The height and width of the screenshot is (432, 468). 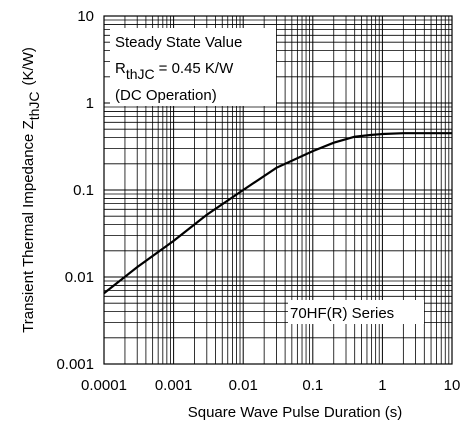 What do you see at coordinates (174, 385) in the screenshot?
I see `x-tick-label: 0.001` at bounding box center [174, 385].